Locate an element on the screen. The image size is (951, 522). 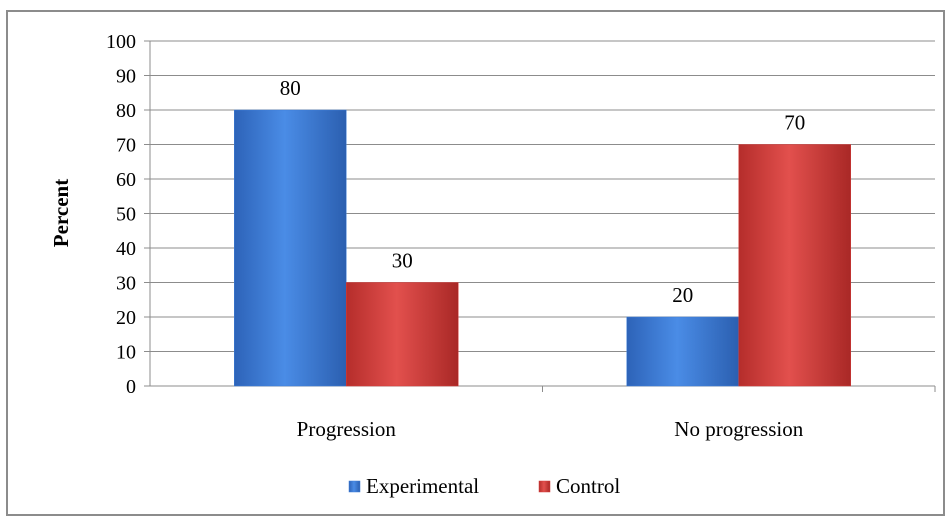
y-tick-label: 70 is located at coordinates (126, 146).